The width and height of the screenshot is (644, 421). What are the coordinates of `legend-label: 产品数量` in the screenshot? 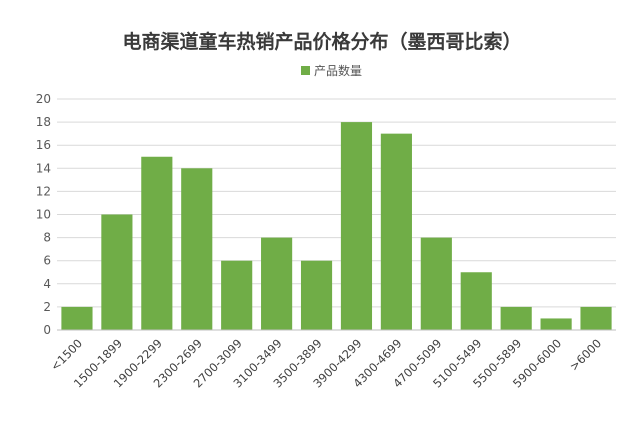 It's located at (338, 70).